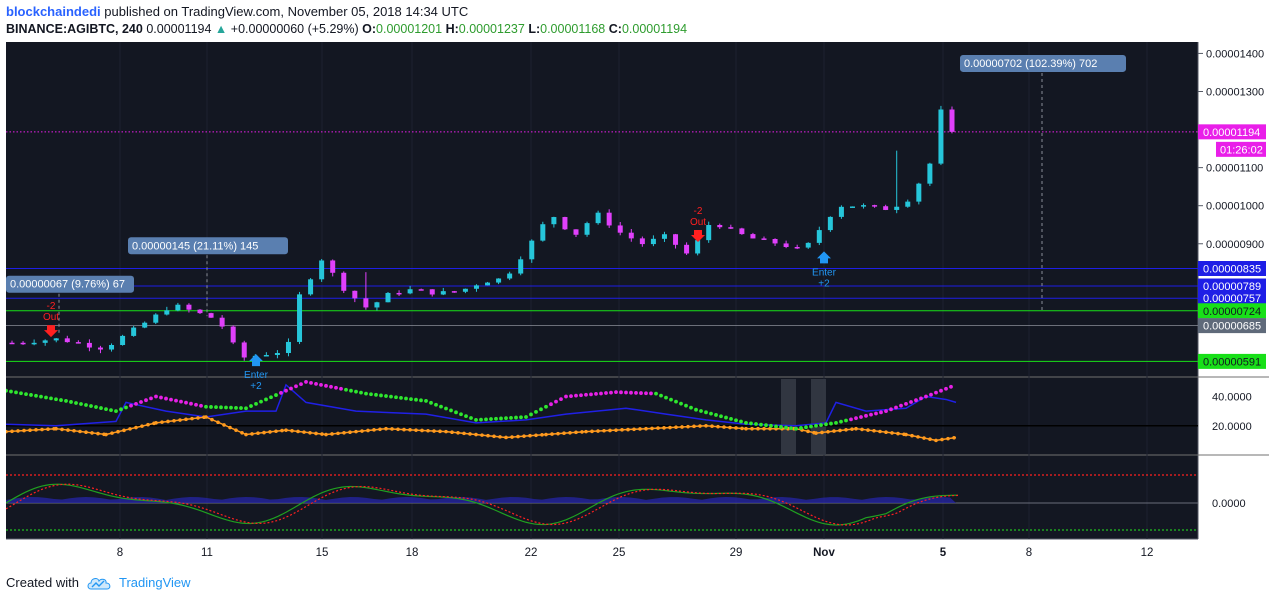 The image size is (1274, 601). What do you see at coordinates (154, 582) in the screenshot?
I see `tradingview-brand: TradingView` at bounding box center [154, 582].